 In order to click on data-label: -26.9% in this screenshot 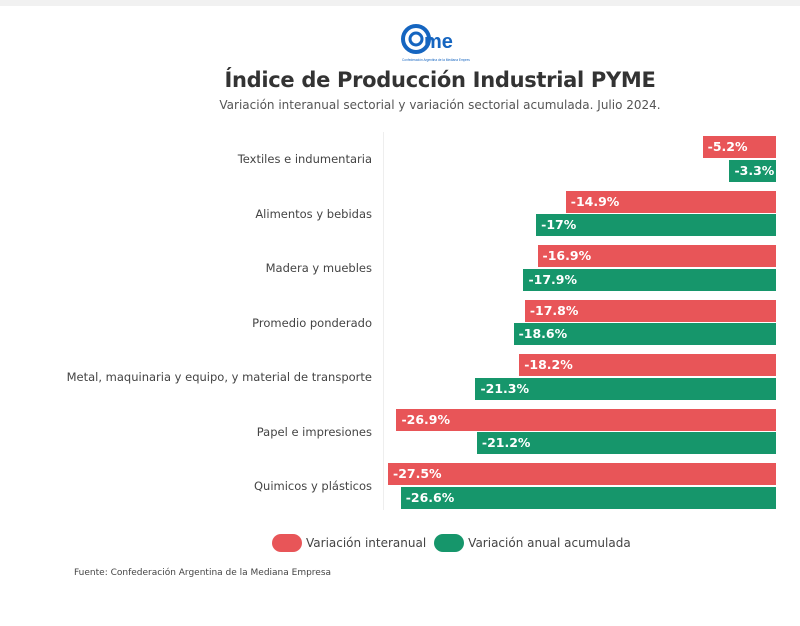, I will do `click(426, 419)`.